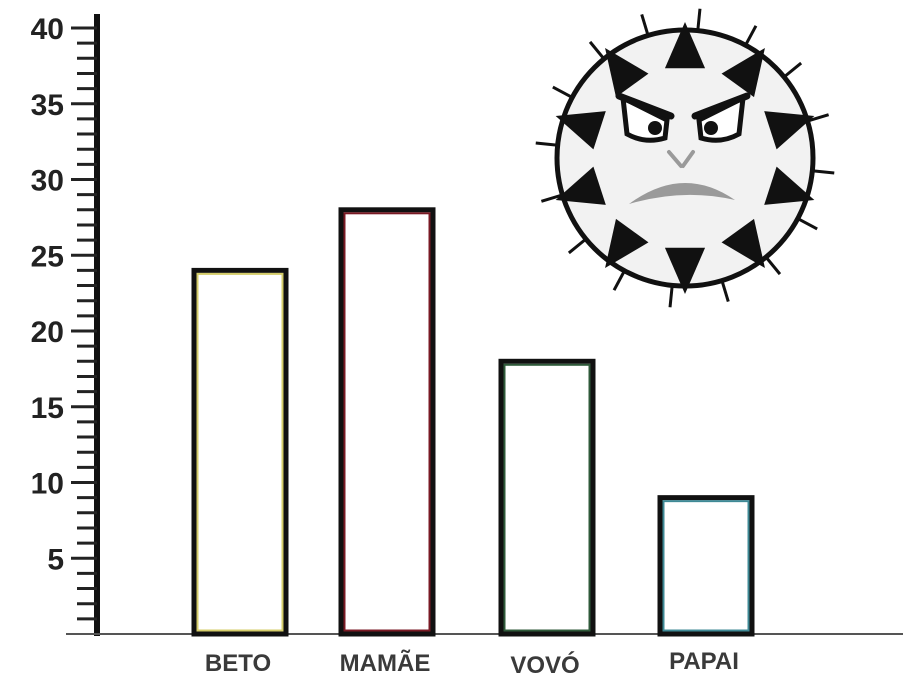  What do you see at coordinates (711, 128) in the screenshot?
I see `virus-right-pupil` at bounding box center [711, 128].